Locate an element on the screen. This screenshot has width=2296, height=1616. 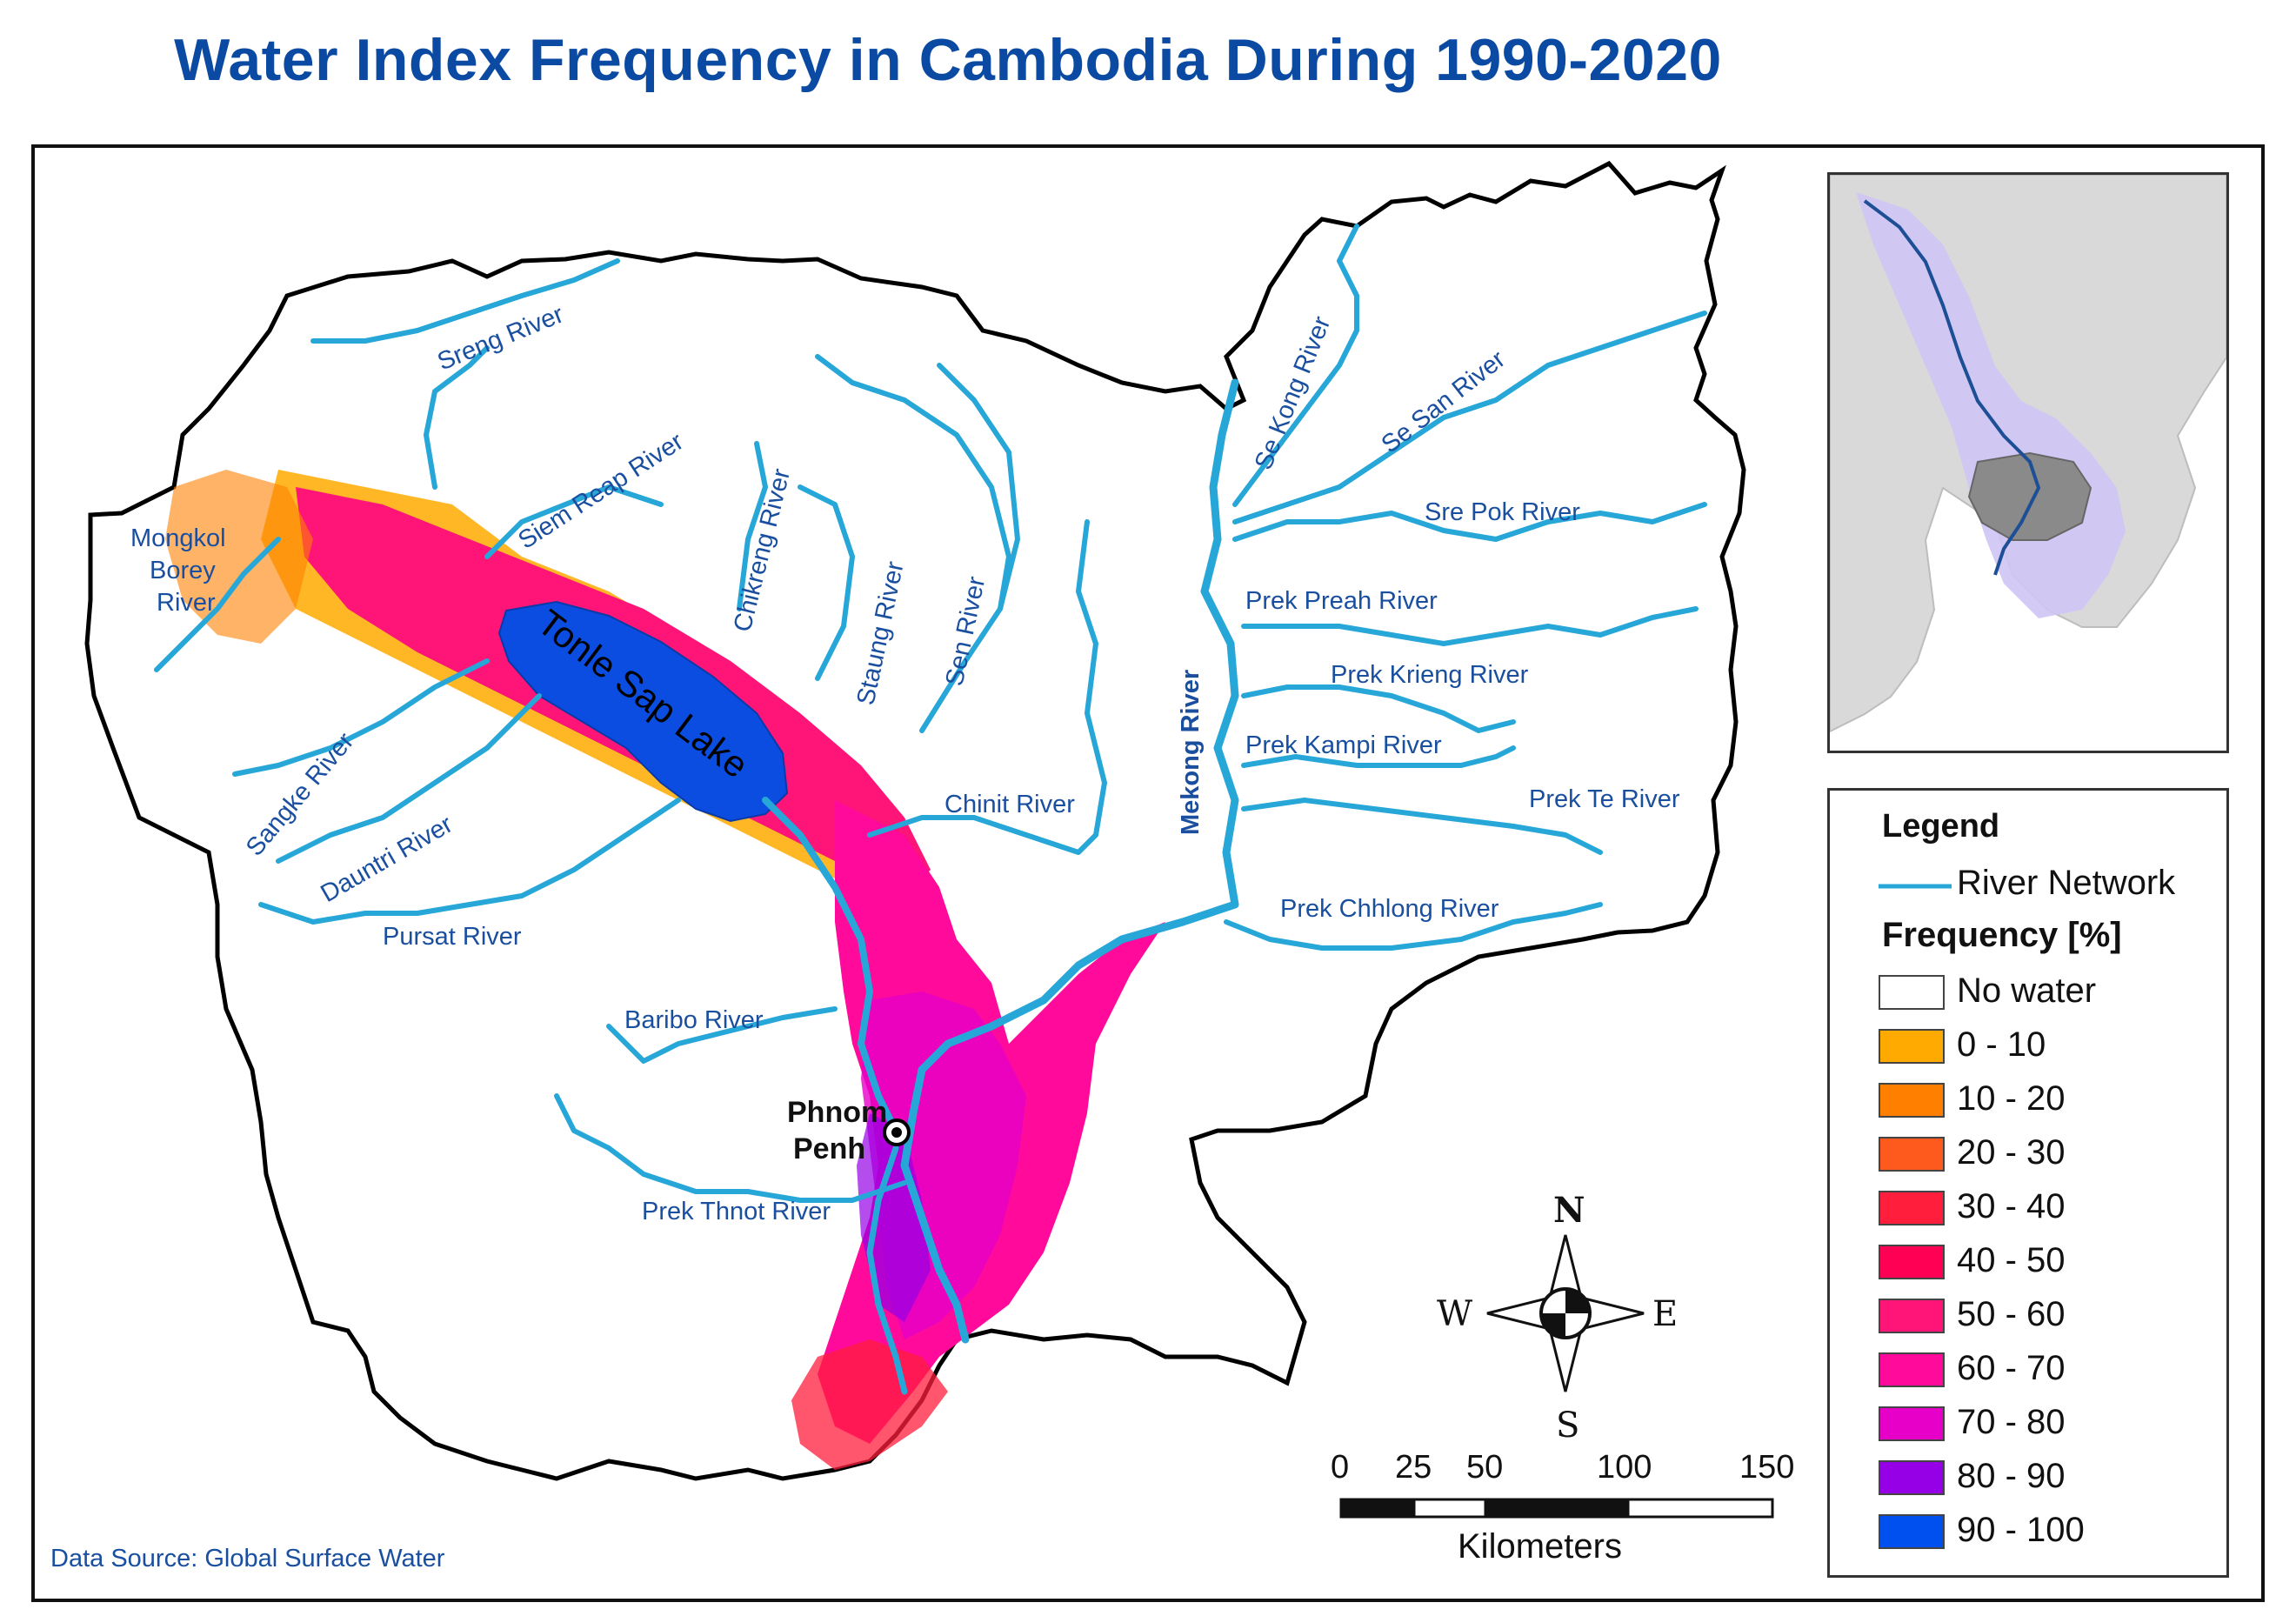
tonle-sap-river-line is located at coordinates (831, 965).